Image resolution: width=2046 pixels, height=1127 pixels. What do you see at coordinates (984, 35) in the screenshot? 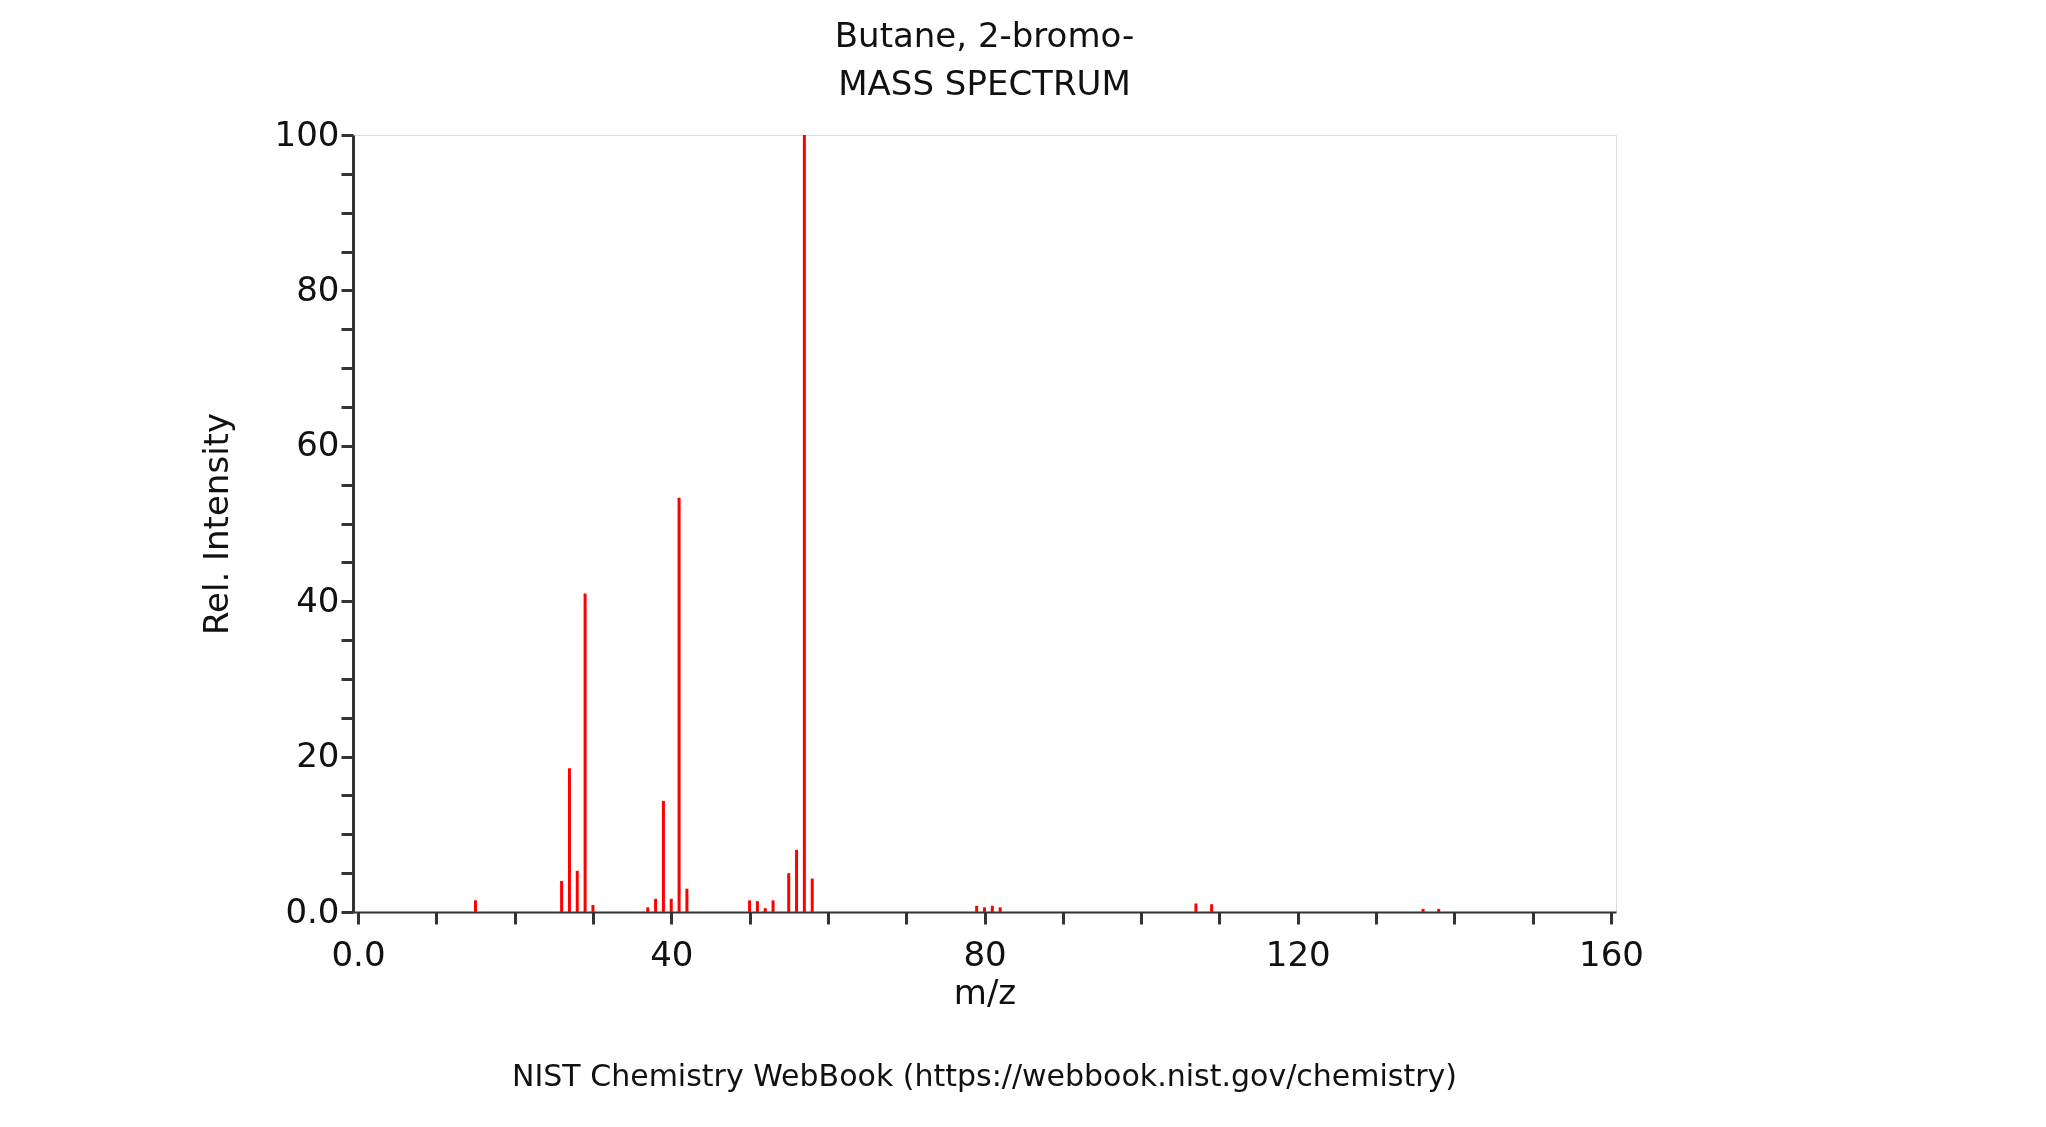
I see `chart-title: Butane, 2-bromo-` at bounding box center [984, 35].